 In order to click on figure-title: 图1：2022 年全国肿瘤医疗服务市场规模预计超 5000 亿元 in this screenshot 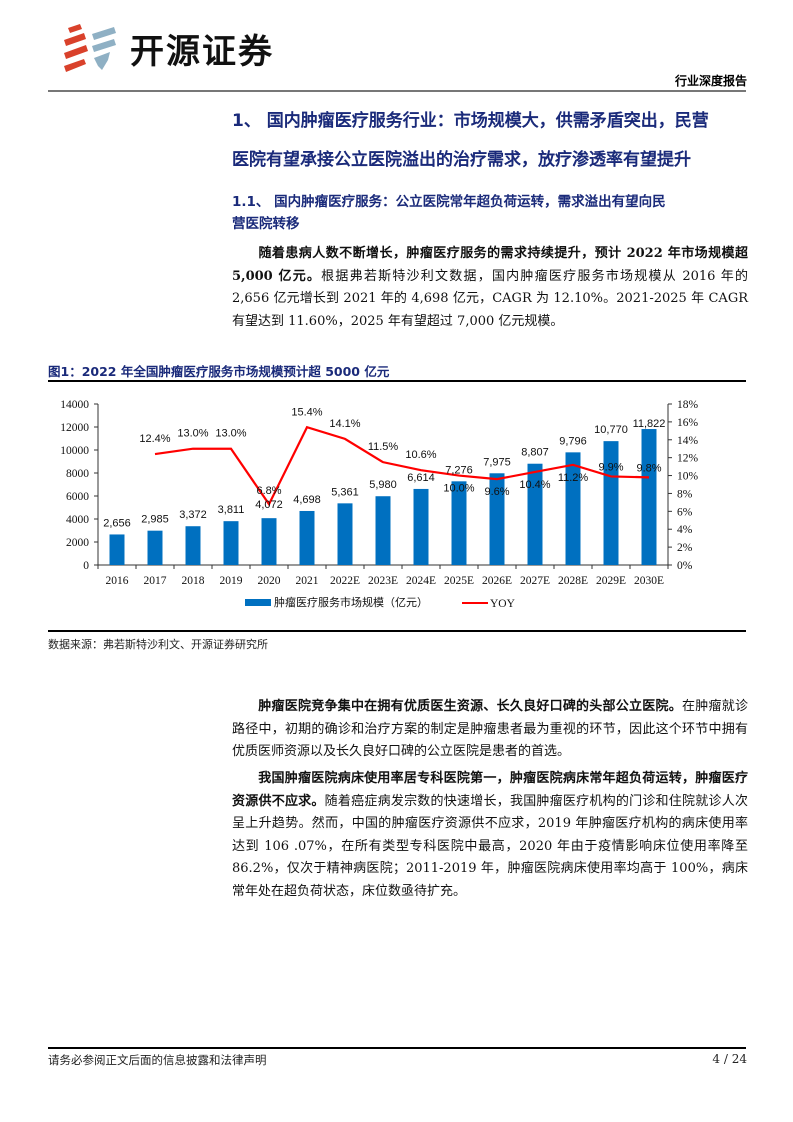, I will do `click(219, 371)`.